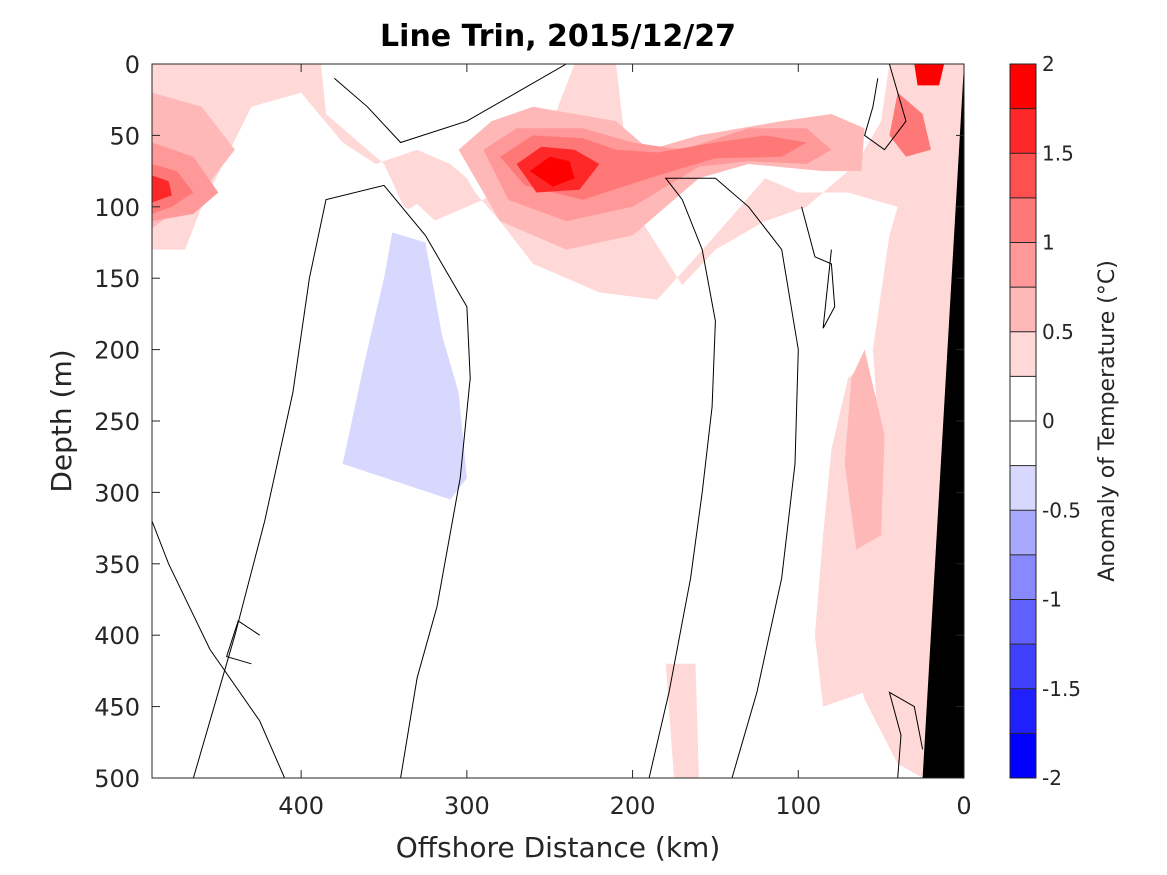 The width and height of the screenshot is (1167, 875). What do you see at coordinates (1058, 153) in the screenshot?
I see `colorbar-tick-label: 1.5` at bounding box center [1058, 153].